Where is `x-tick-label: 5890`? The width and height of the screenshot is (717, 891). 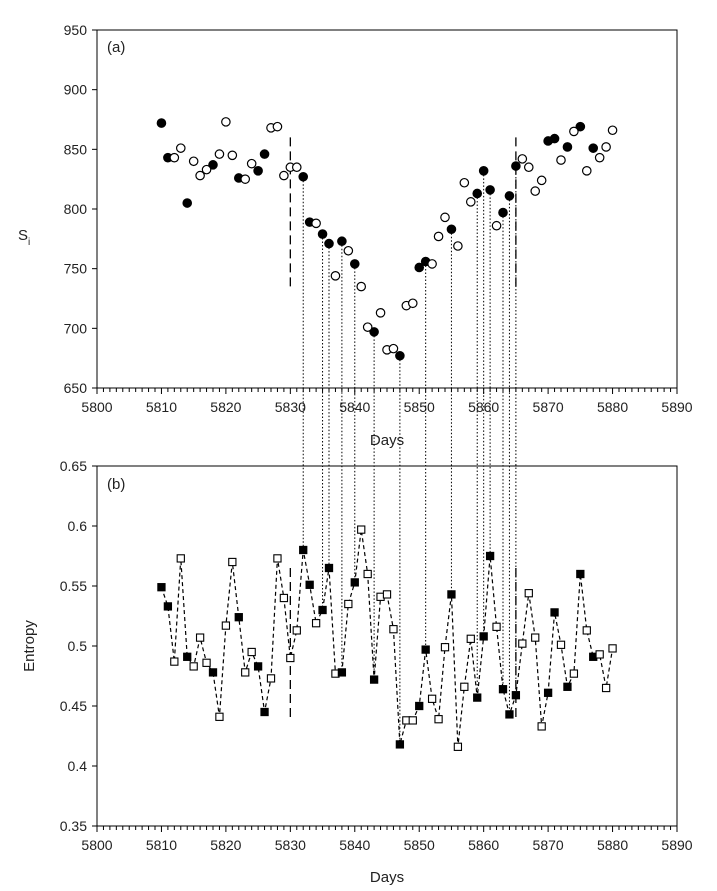 x-tick-label: 5890 is located at coordinates (676, 407).